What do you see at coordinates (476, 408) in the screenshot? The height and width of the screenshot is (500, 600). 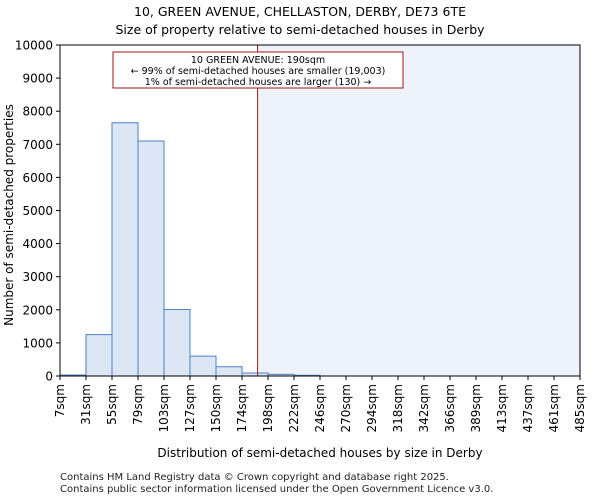 I see `x-tick-label: 389sqm` at bounding box center [476, 408].